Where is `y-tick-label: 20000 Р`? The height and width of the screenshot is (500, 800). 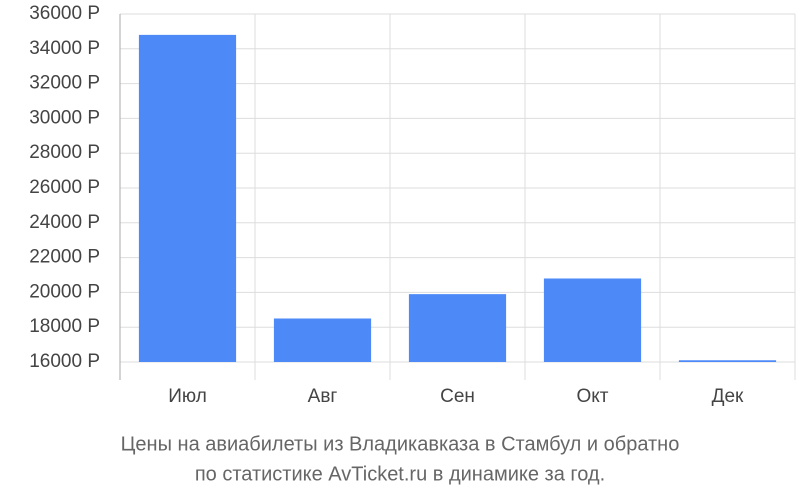
y-tick-label: 20000 Р is located at coordinates (64, 291).